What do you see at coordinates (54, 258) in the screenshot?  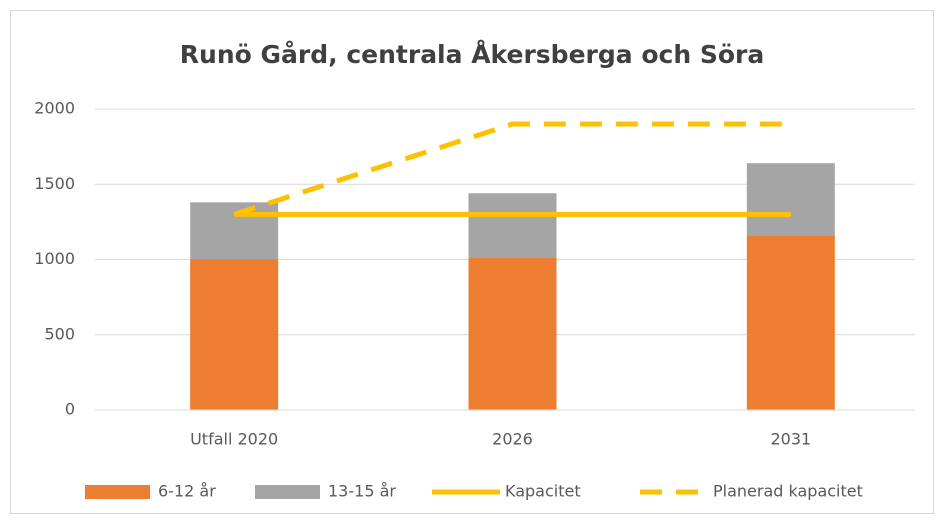 I see `y-tick-label: 1000` at bounding box center [54, 258].